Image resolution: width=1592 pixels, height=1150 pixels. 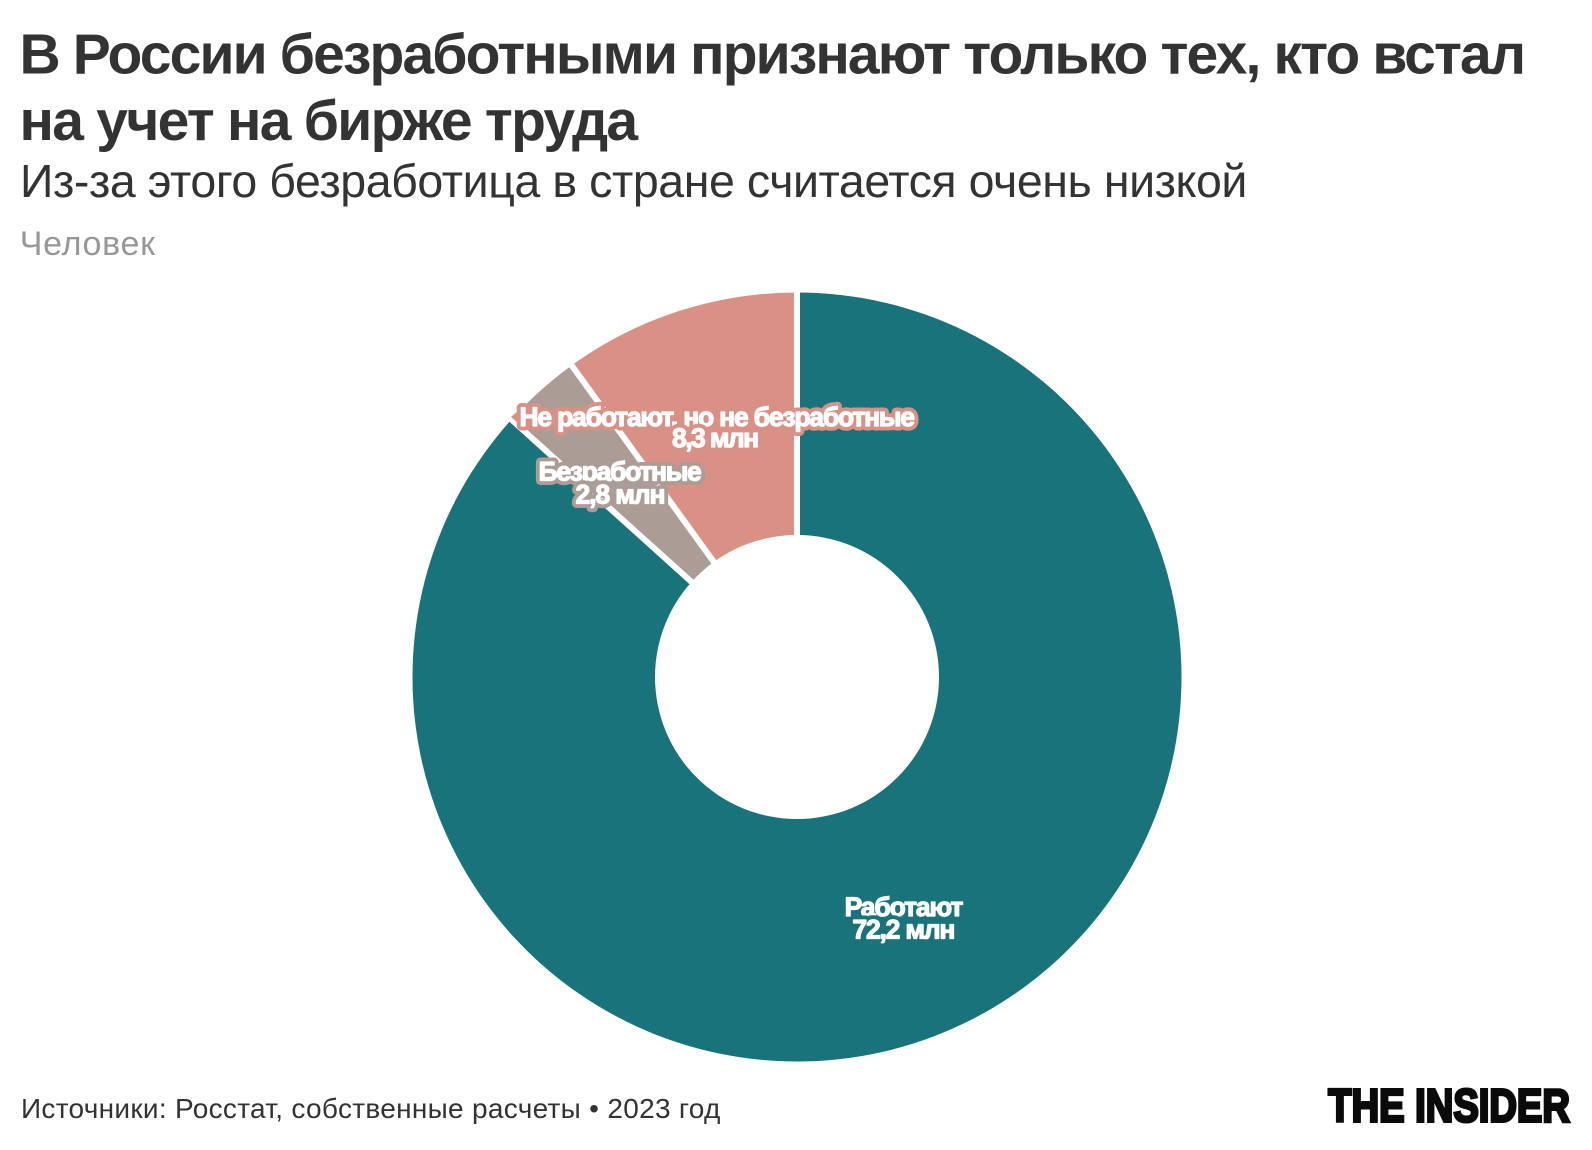 What do you see at coordinates (717, 417) in the screenshot?
I see `svg-text: Не работают, но не безработные` at bounding box center [717, 417].